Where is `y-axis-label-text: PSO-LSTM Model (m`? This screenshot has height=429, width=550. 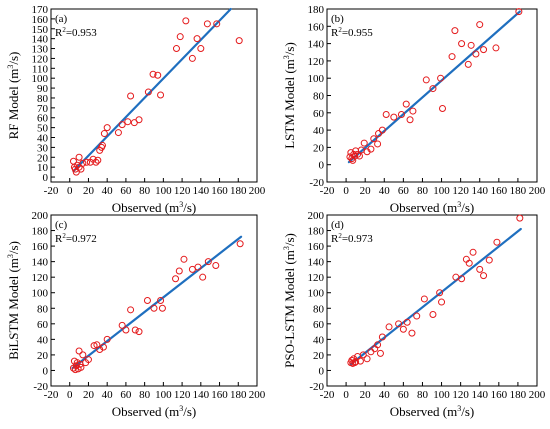 y-axis-label-text: PSO-LSTM Model (m is located at coordinates (289, 309).